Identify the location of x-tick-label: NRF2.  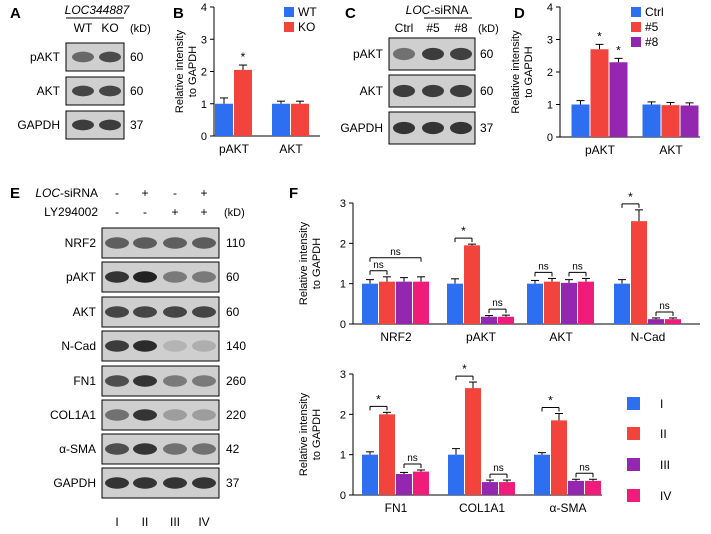
(396, 337).